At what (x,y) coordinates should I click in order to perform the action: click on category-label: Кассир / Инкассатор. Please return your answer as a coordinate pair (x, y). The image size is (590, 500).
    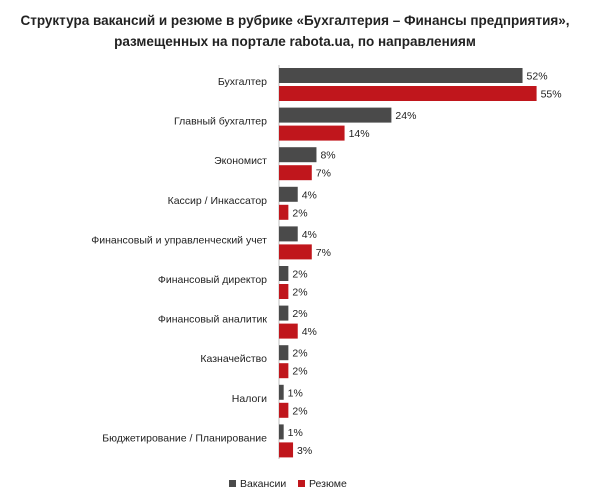
    Looking at the image, I should click on (218, 201).